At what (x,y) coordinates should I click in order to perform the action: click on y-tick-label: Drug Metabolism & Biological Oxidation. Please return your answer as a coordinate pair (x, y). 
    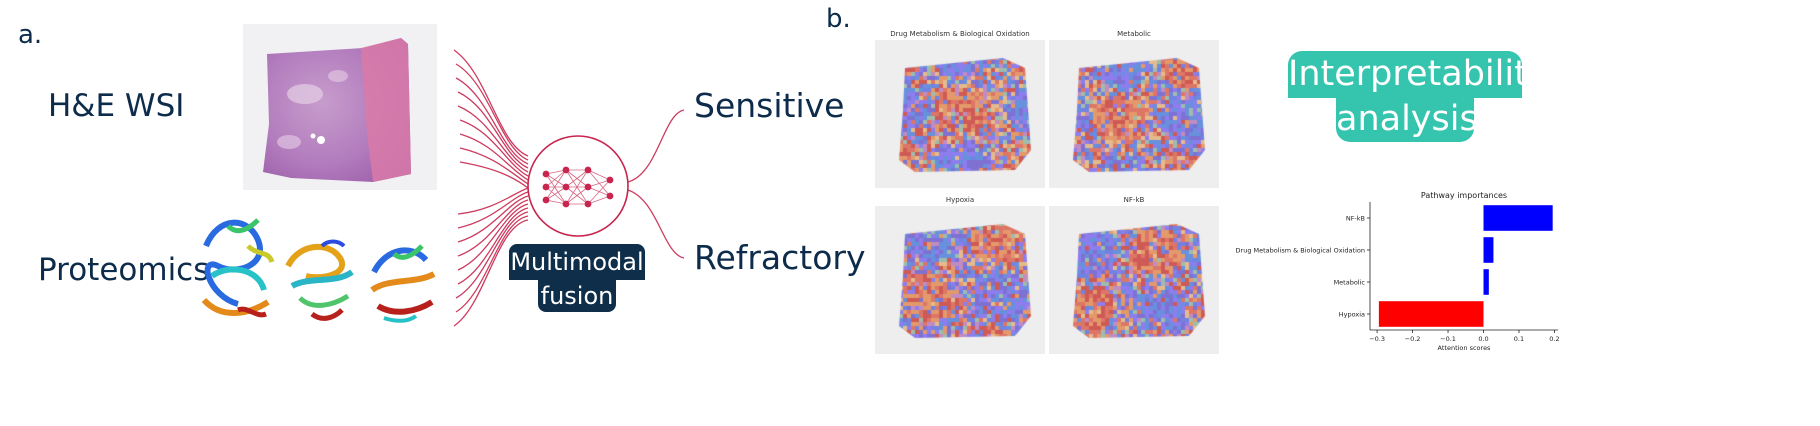
    Looking at the image, I should click on (1300, 251).